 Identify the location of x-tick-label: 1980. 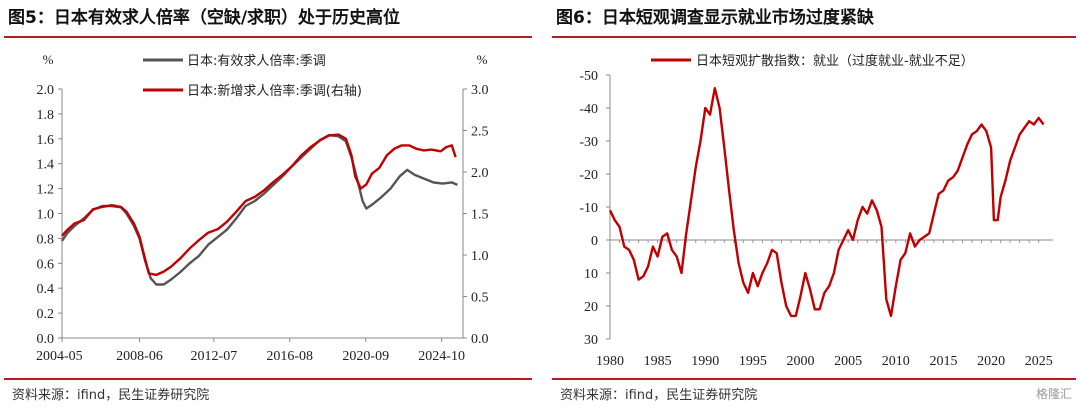
(610, 361).